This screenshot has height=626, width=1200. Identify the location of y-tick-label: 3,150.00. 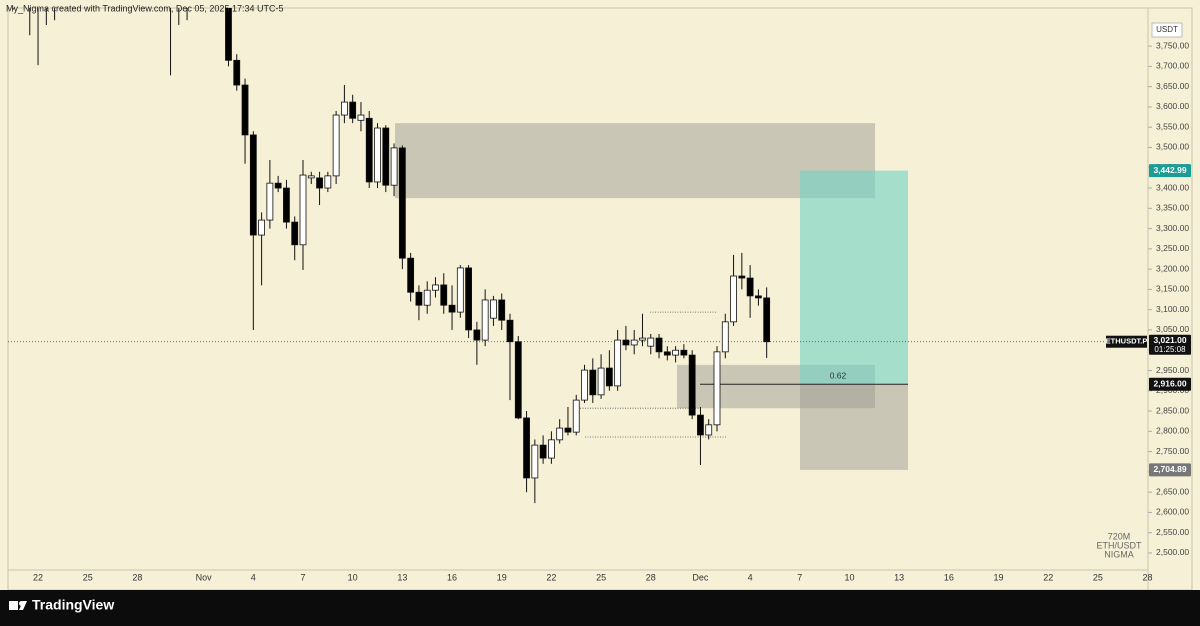
(1172, 289).